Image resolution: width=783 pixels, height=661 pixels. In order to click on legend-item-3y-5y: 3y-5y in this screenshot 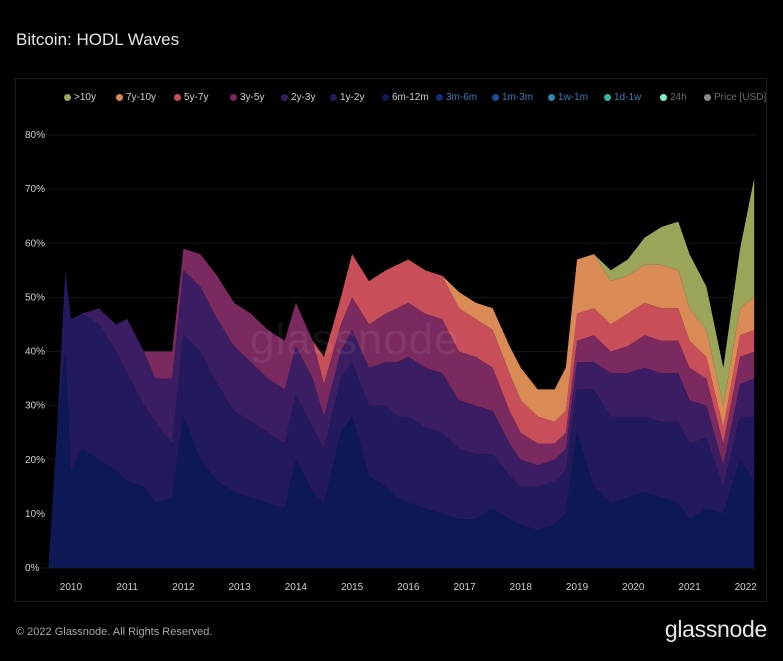, I will do `click(247, 97)`.